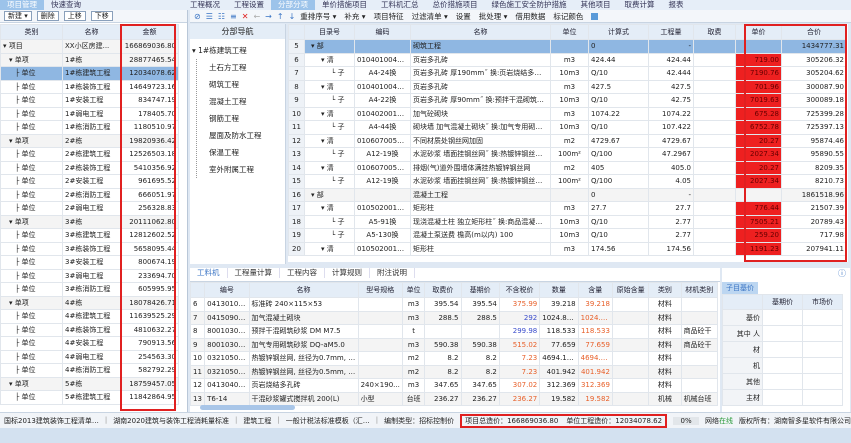 The height and width of the screenshot is (443, 851). I want to click on detail-col-11: 类别, so click(665, 290).